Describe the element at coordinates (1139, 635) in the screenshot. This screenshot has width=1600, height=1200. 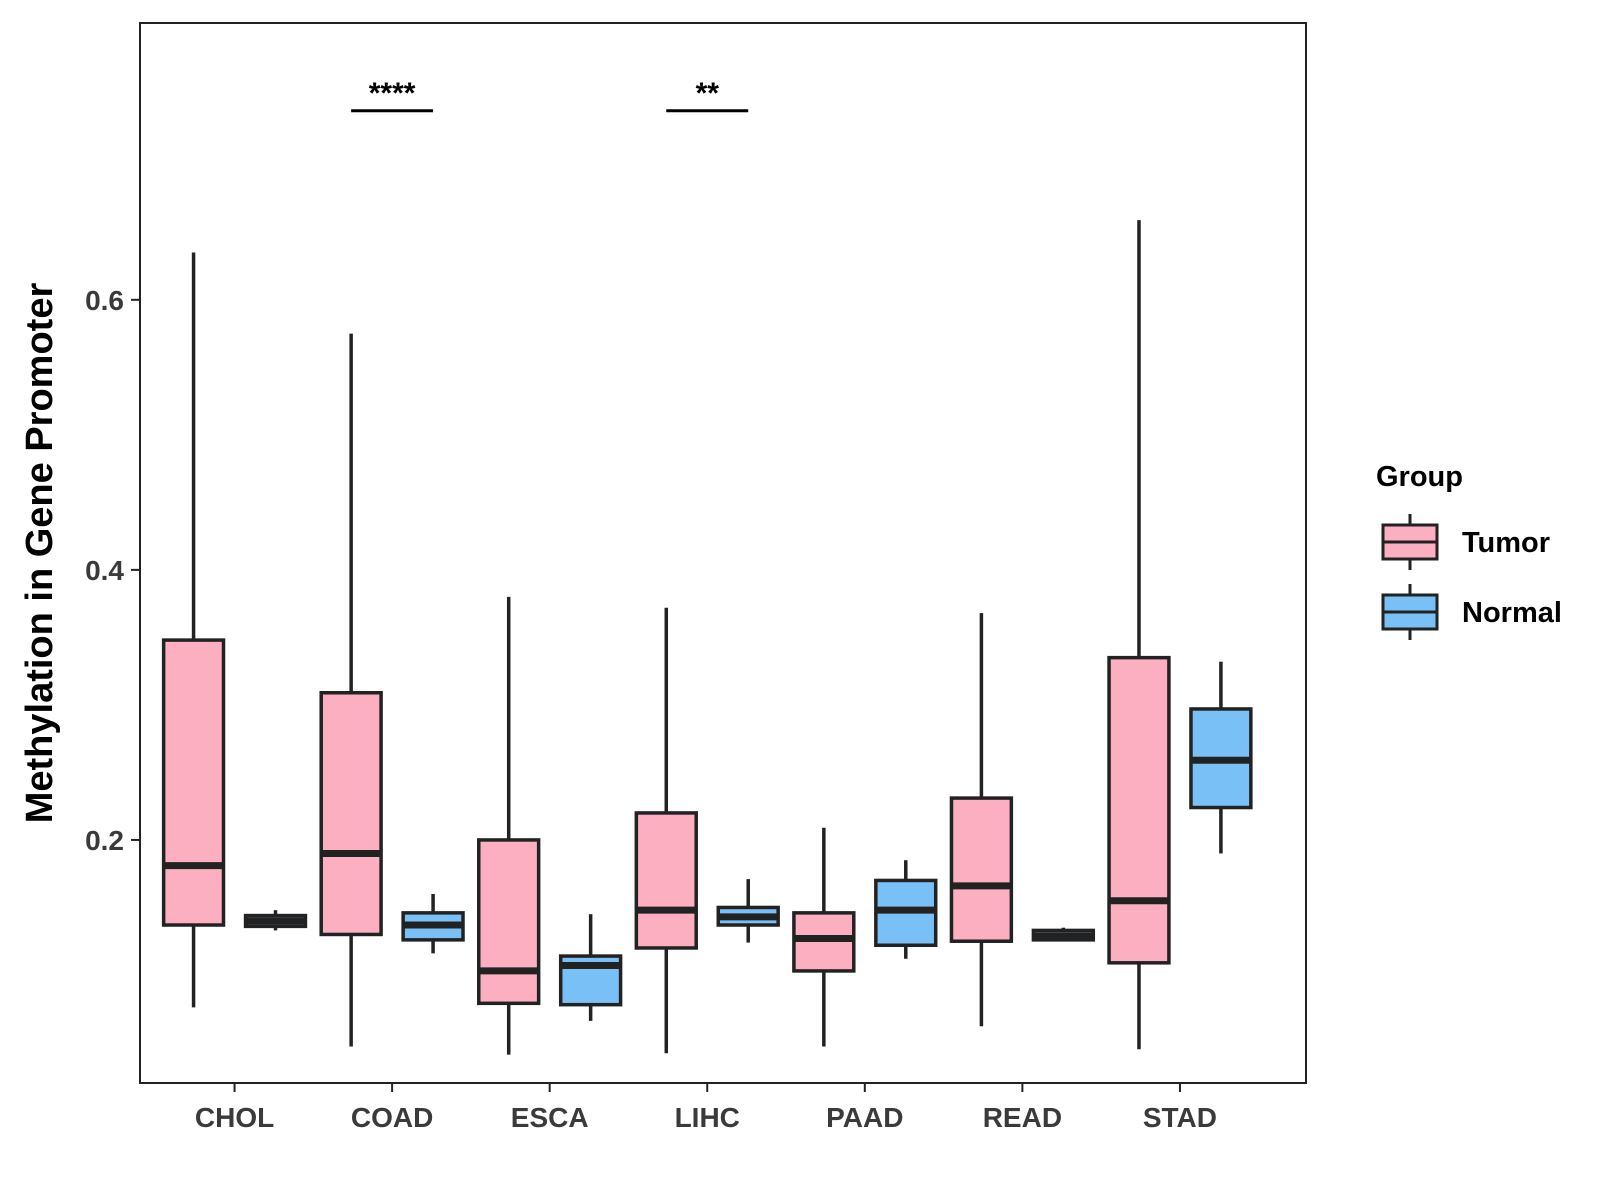
I see `box-tumor-stad` at that location.